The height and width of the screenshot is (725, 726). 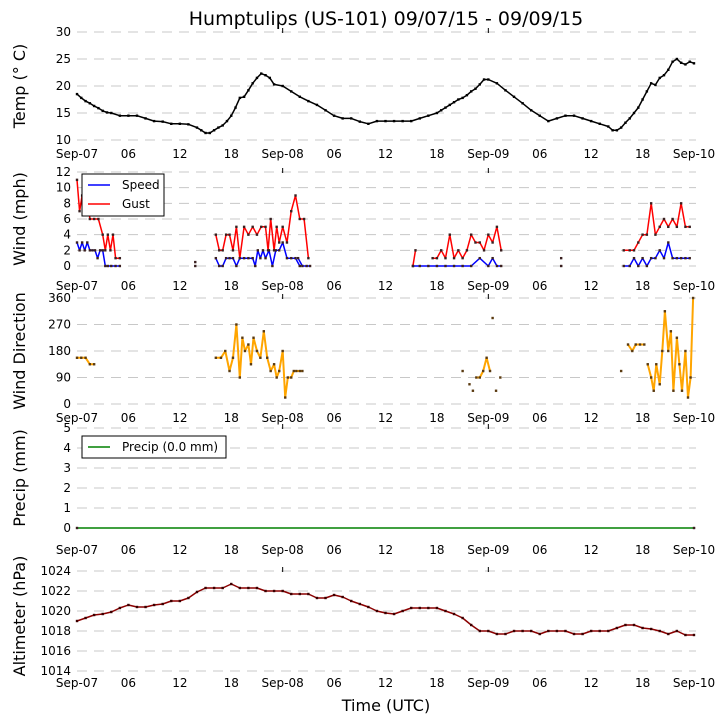 What do you see at coordinates (67, 428) in the screenshot?
I see `y-tick-label: 5` at bounding box center [67, 428].